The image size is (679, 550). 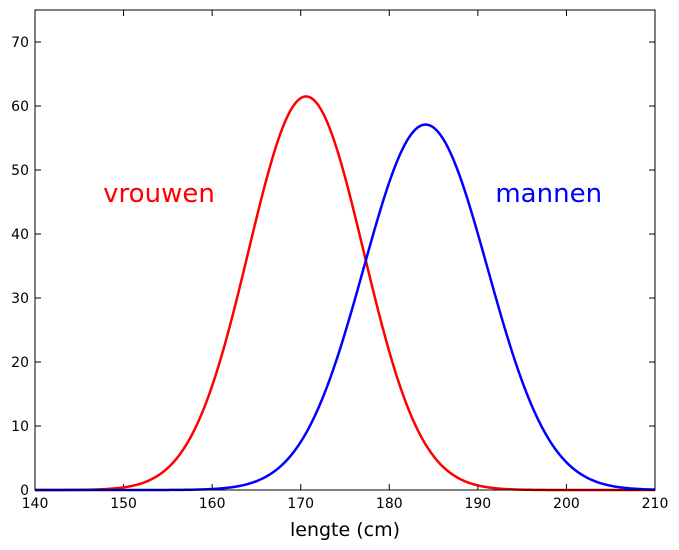 What do you see at coordinates (20, 171) in the screenshot?
I see `y-tick-label: 50` at bounding box center [20, 171].